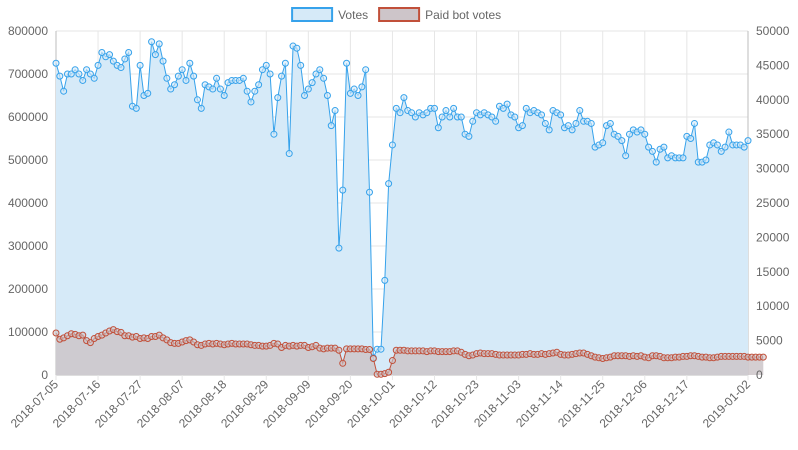 Image resolution: width=798 pixels, height=450 pixels. What do you see at coordinates (329, 14) in the screenshot?
I see `legend-item-0: Votes` at bounding box center [329, 14].